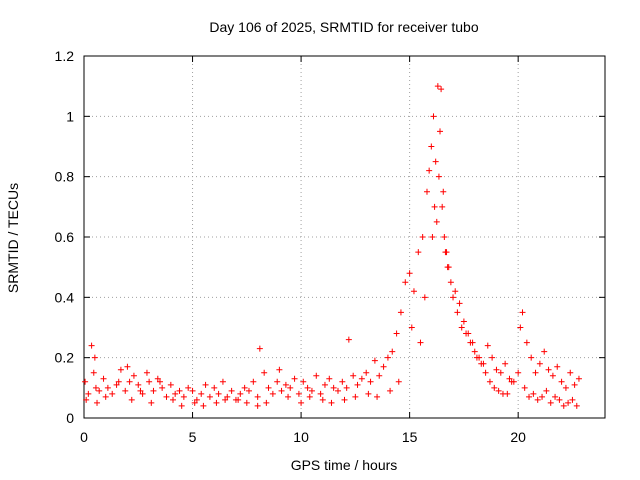  Describe the element at coordinates (65, 56) in the screenshot. I see `y-tick-label: 1.2` at that location.